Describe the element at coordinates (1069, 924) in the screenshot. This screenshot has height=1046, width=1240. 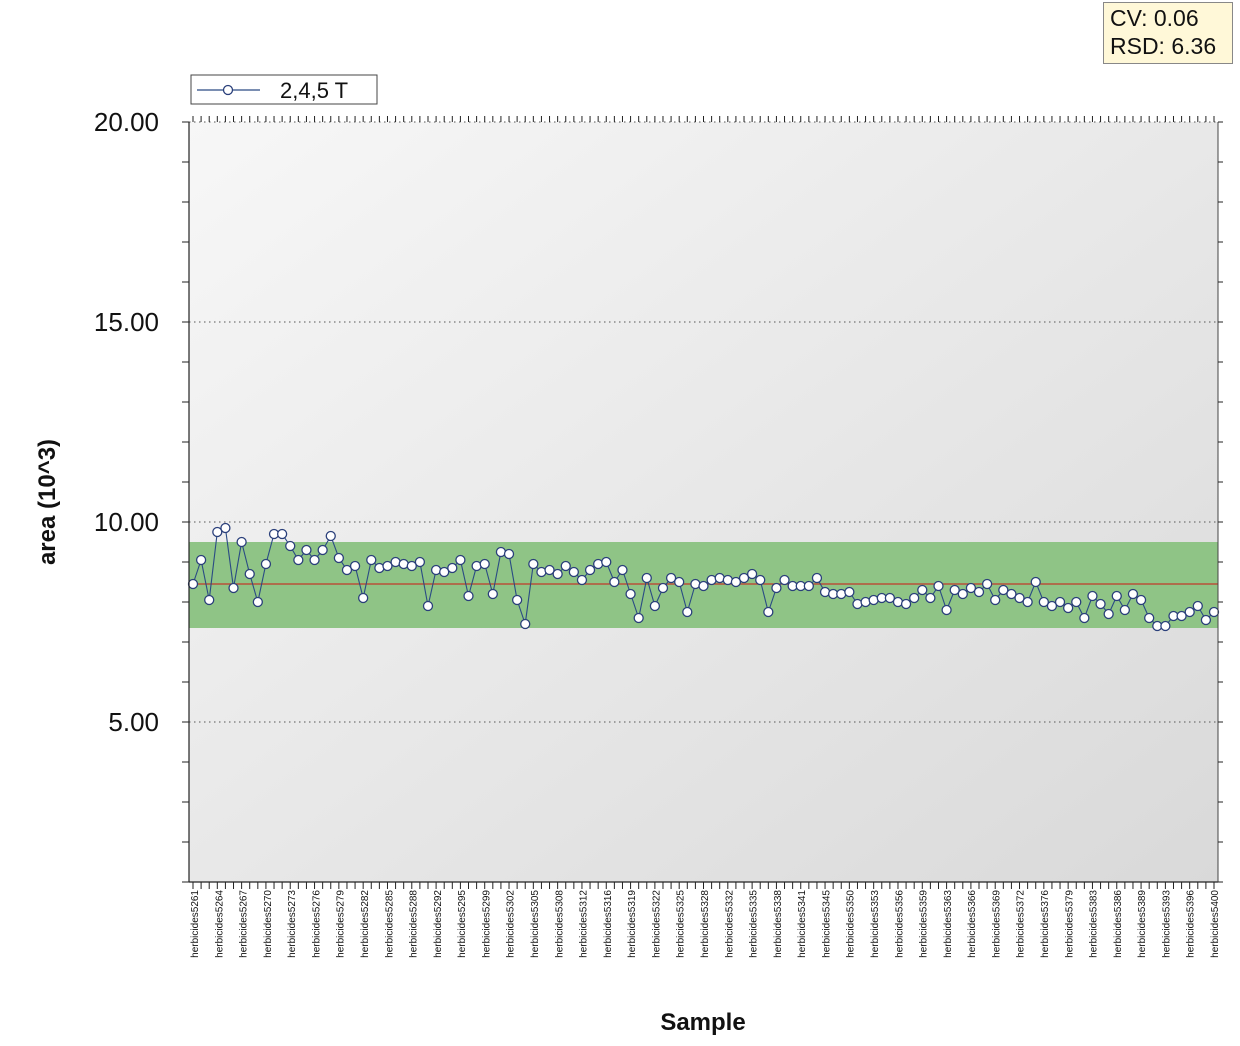
I see `x-tick-label: herbicides5379` at that location.